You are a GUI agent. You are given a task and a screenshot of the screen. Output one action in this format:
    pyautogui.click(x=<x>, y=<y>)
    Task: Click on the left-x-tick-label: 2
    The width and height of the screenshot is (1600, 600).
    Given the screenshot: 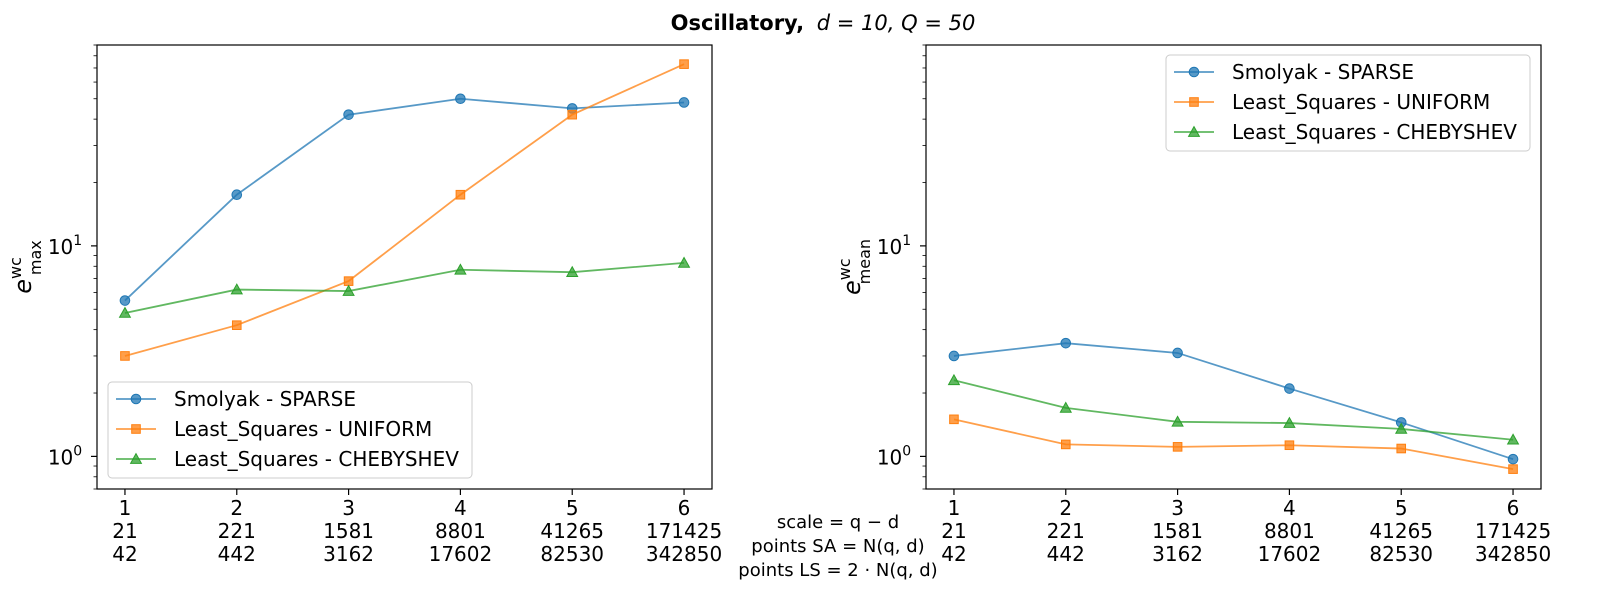 What is the action you would take?
    pyautogui.click(x=236, y=508)
    